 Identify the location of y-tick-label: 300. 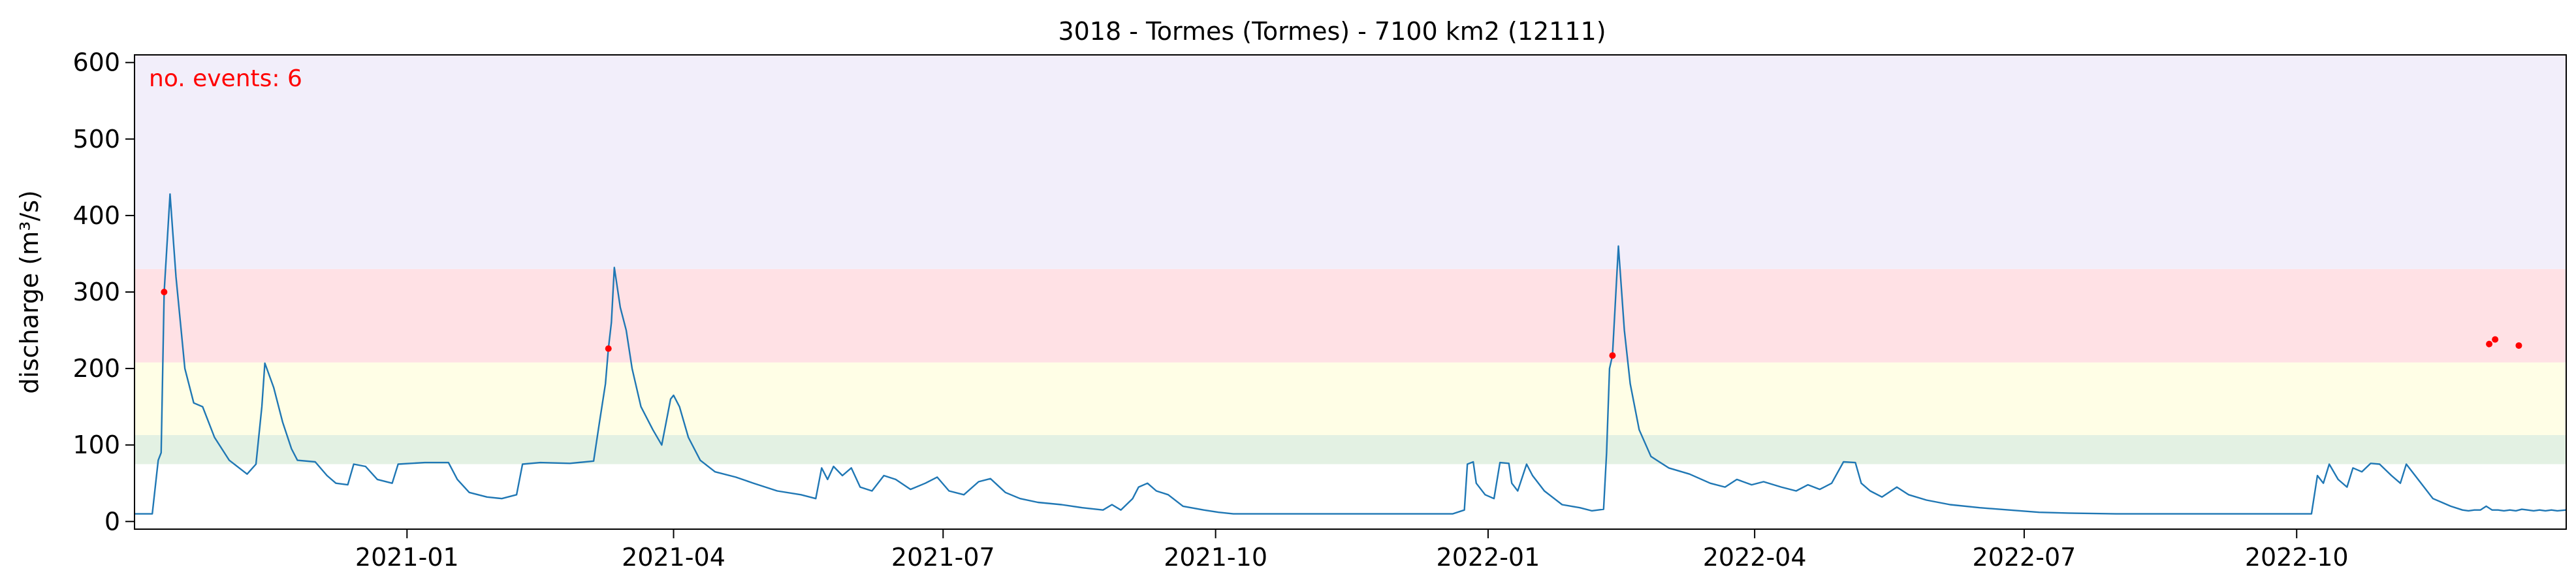
(96, 292).